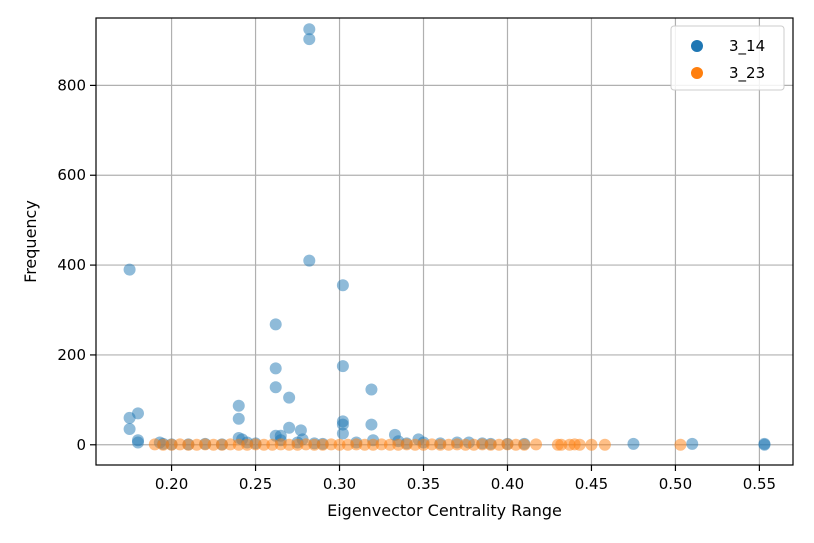 The width and height of the screenshot is (814, 543). What do you see at coordinates (339, 484) in the screenshot?
I see `x-tick-label: 0.30` at bounding box center [339, 484].